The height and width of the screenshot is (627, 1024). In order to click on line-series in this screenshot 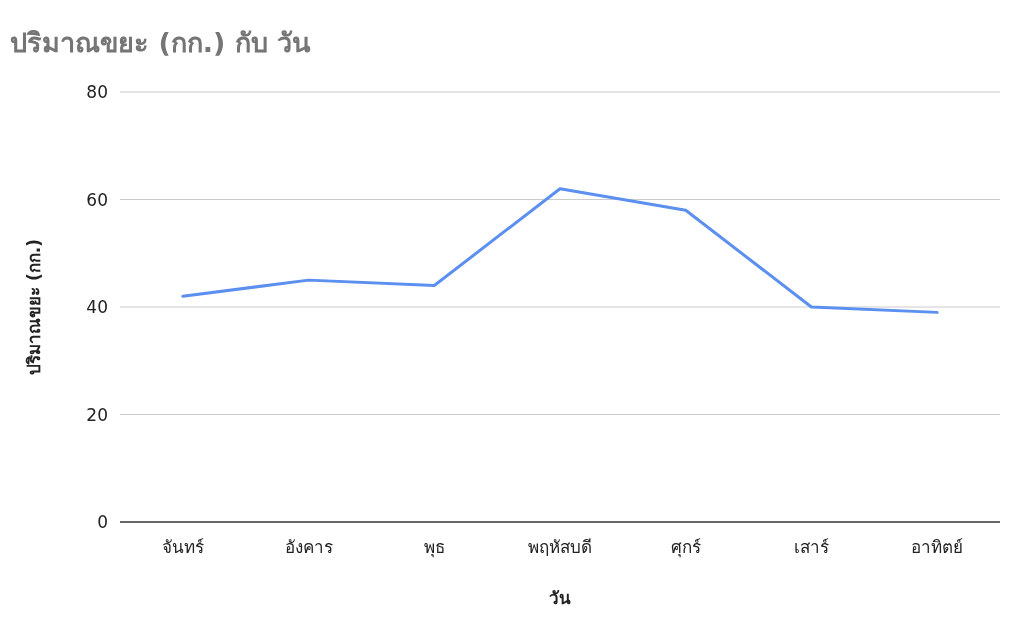, I will do `click(560, 250)`.